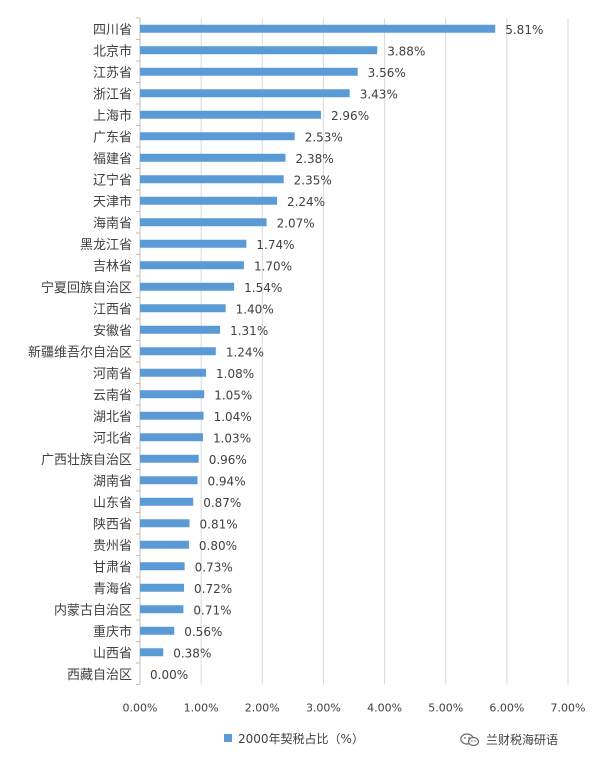 The width and height of the screenshot is (596, 765). I want to click on x-tick-label: 0.00%, so click(140, 708).